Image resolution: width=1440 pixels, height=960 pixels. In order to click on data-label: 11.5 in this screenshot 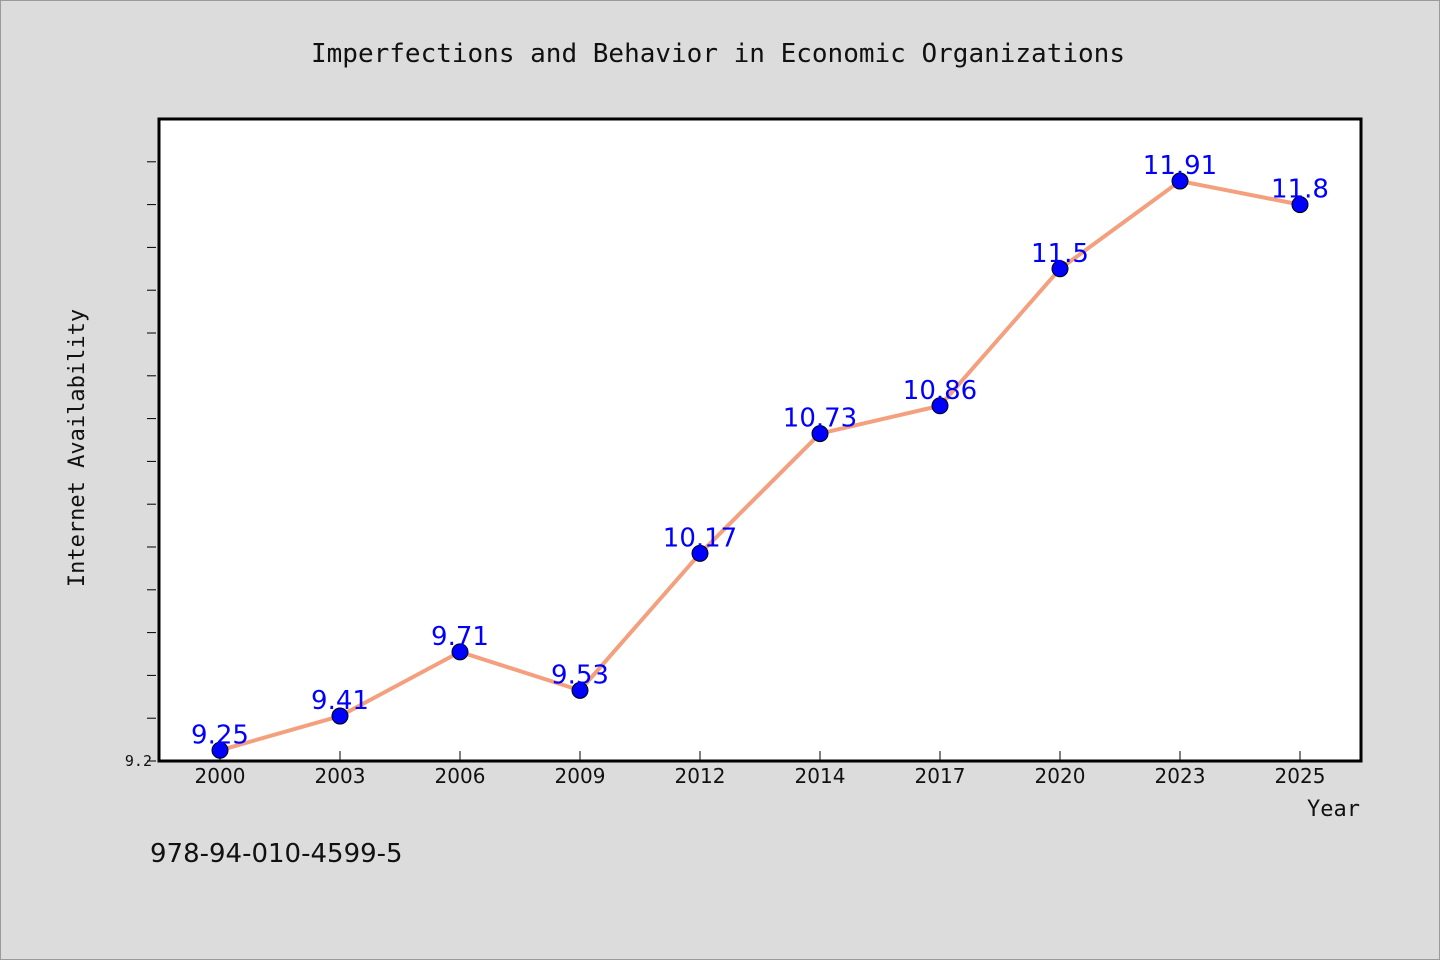, I will do `click(1060, 254)`.